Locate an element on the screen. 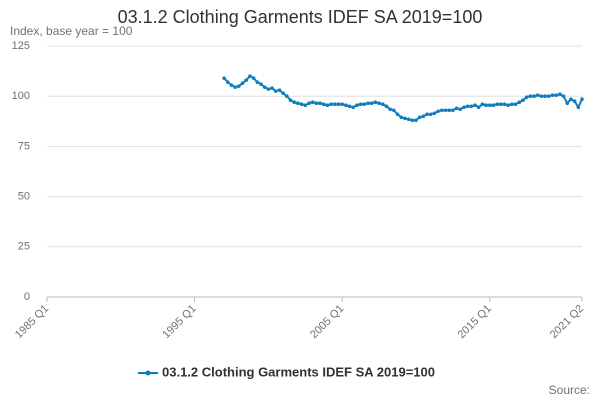 The height and width of the screenshot is (400, 600). legend-marker is located at coordinates (148, 373).